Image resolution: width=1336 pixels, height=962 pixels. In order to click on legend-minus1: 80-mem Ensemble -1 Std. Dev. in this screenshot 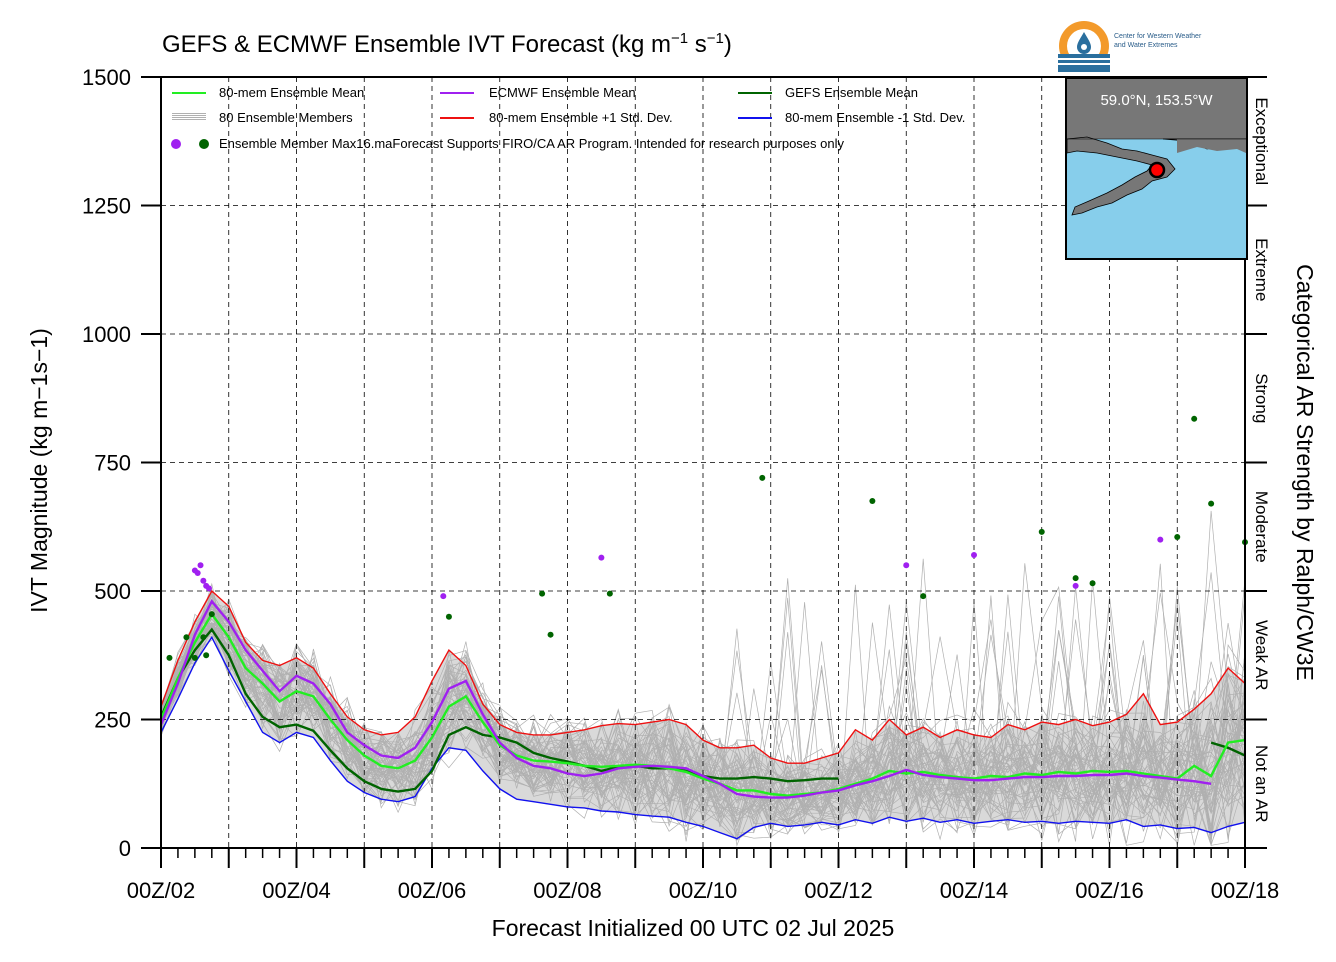, I will do `click(875, 117)`.